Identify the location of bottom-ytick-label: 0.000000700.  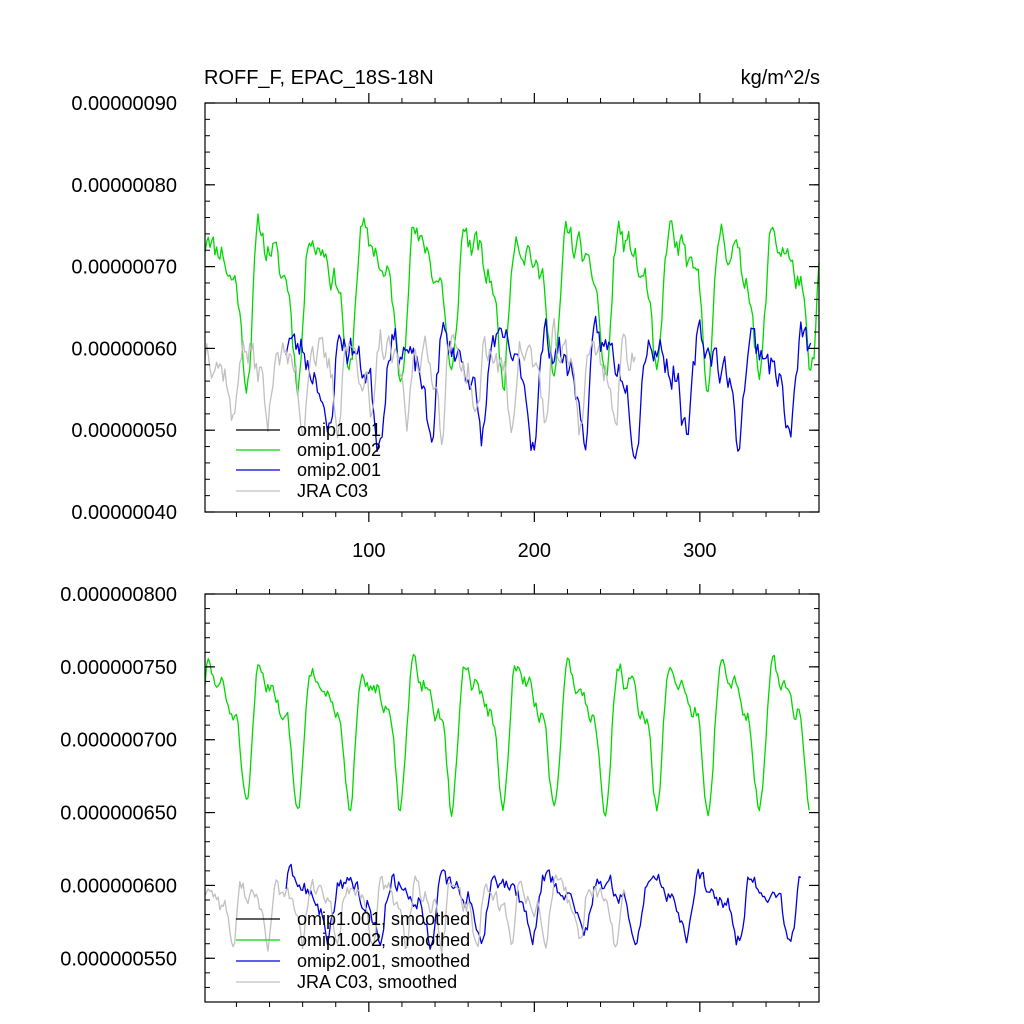
(118, 741).